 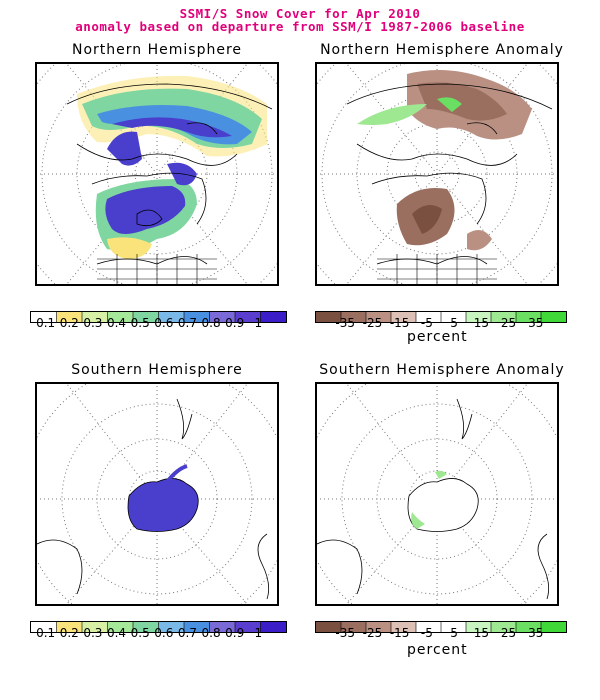 I want to click on sh-anomaly-map-graphic, so click(x=437, y=494).